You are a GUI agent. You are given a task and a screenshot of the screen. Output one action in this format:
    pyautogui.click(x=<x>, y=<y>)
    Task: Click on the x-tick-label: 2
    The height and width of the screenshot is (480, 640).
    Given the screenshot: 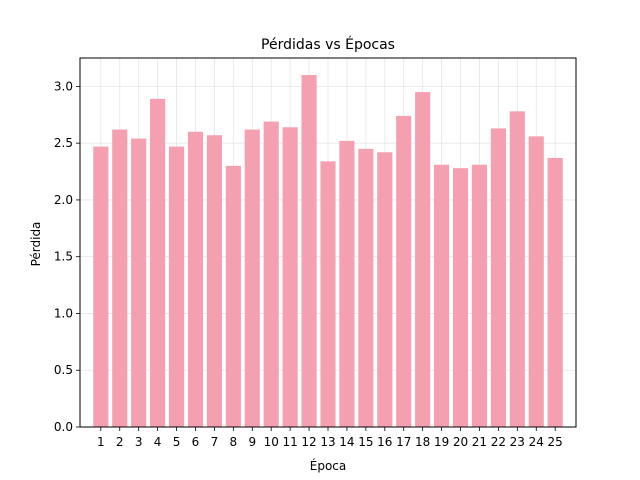 What is the action you would take?
    pyautogui.click(x=120, y=442)
    